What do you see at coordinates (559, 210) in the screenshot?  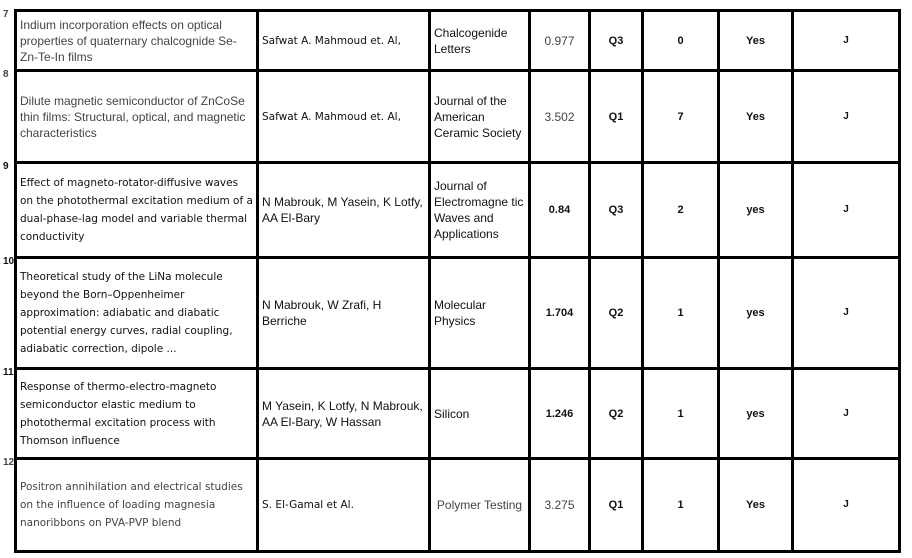 I see `impact-factor-cell: 0.84` at bounding box center [559, 210].